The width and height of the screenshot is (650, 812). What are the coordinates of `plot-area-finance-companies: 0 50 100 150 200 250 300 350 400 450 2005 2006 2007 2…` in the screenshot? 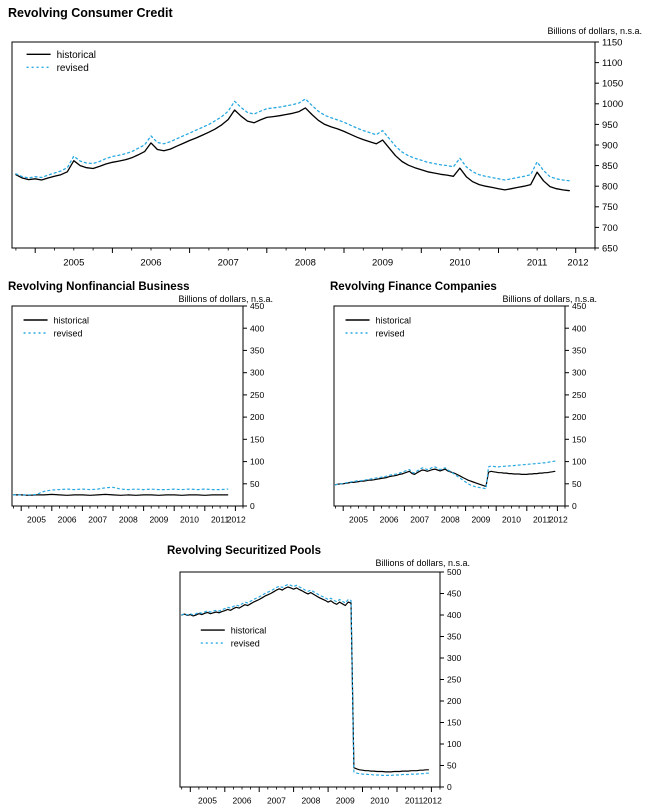 It's located at (459, 413).